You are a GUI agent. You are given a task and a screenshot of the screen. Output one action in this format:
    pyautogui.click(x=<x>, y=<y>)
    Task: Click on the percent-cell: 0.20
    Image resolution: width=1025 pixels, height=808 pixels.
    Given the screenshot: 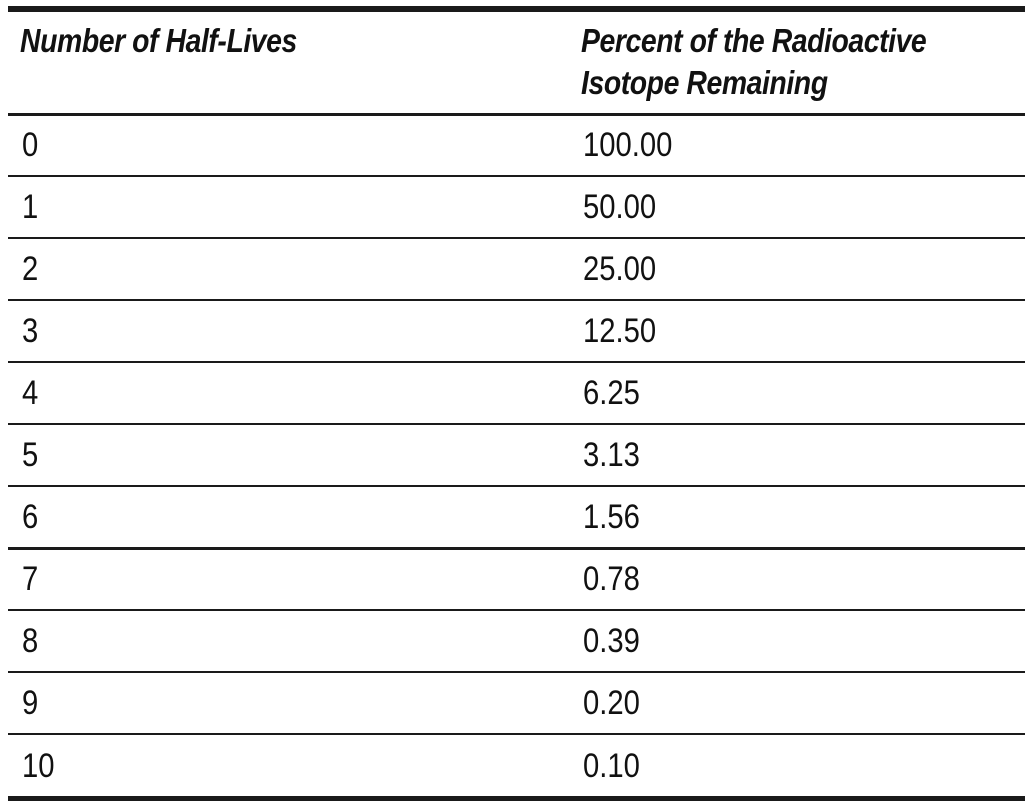 What is the action you would take?
    pyautogui.click(x=797, y=703)
    